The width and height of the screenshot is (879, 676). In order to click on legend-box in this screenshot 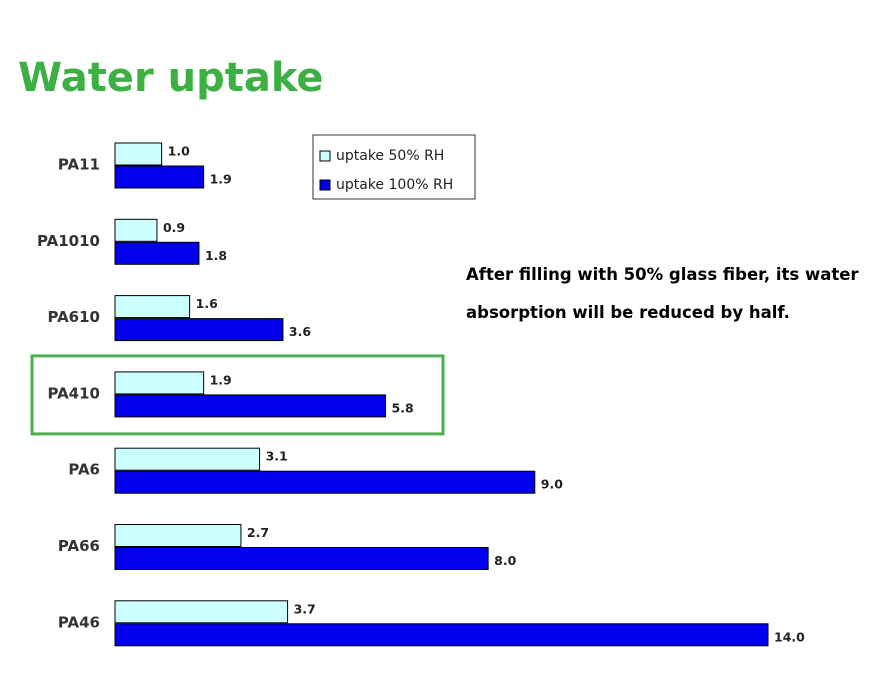, I will do `click(394, 167)`.